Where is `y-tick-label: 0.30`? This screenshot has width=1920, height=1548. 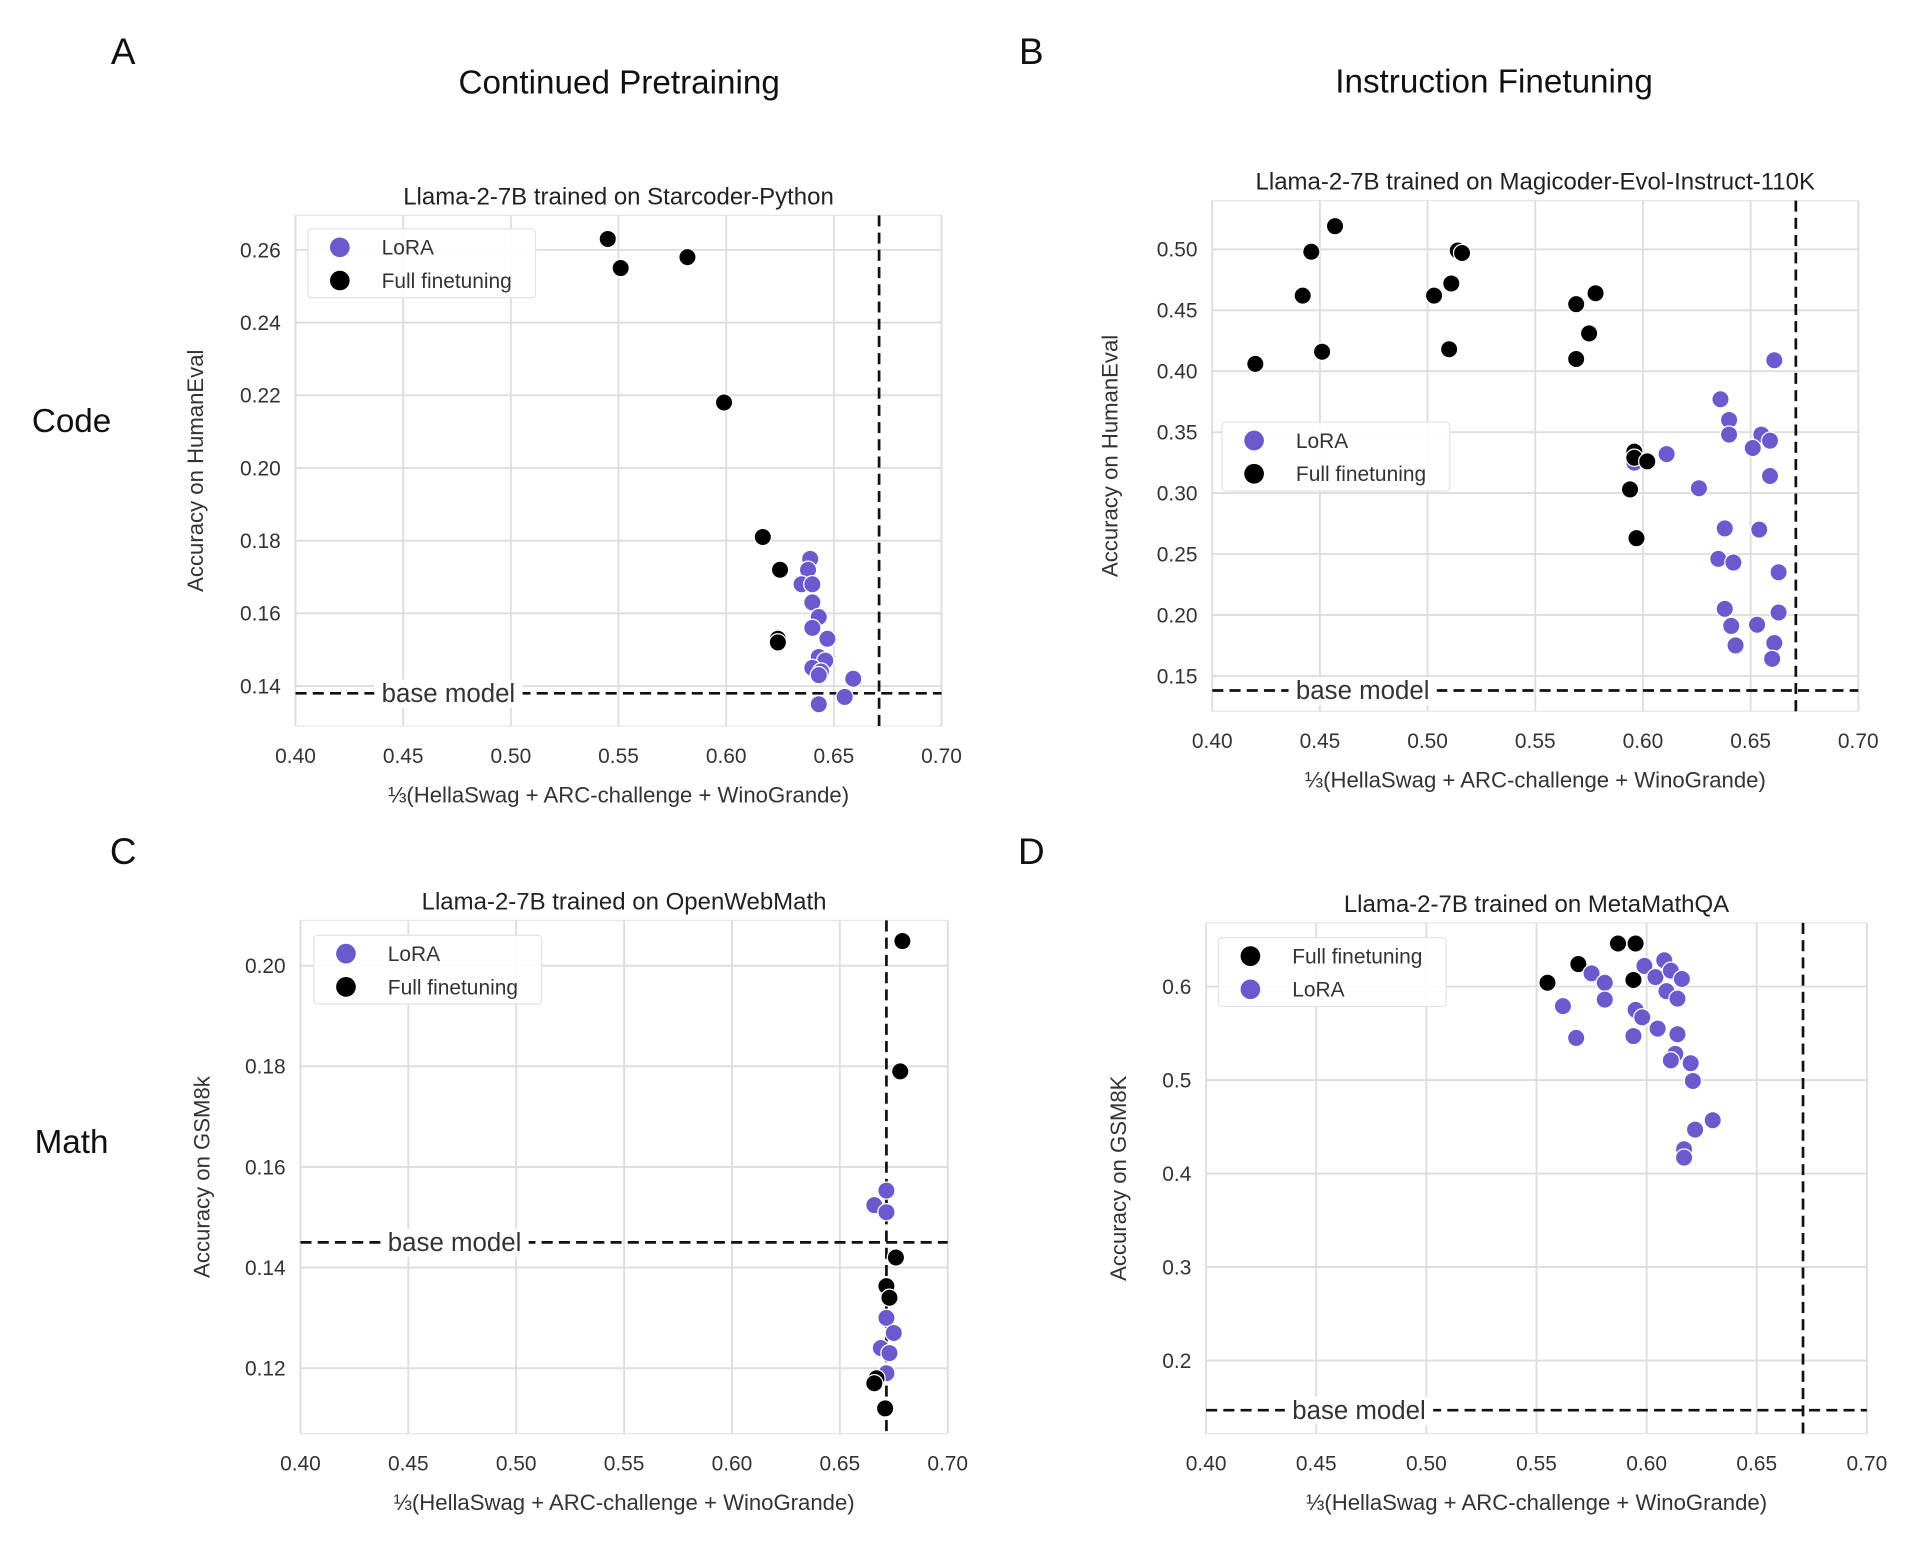
y-tick-label: 0.30 is located at coordinates (1177, 493).